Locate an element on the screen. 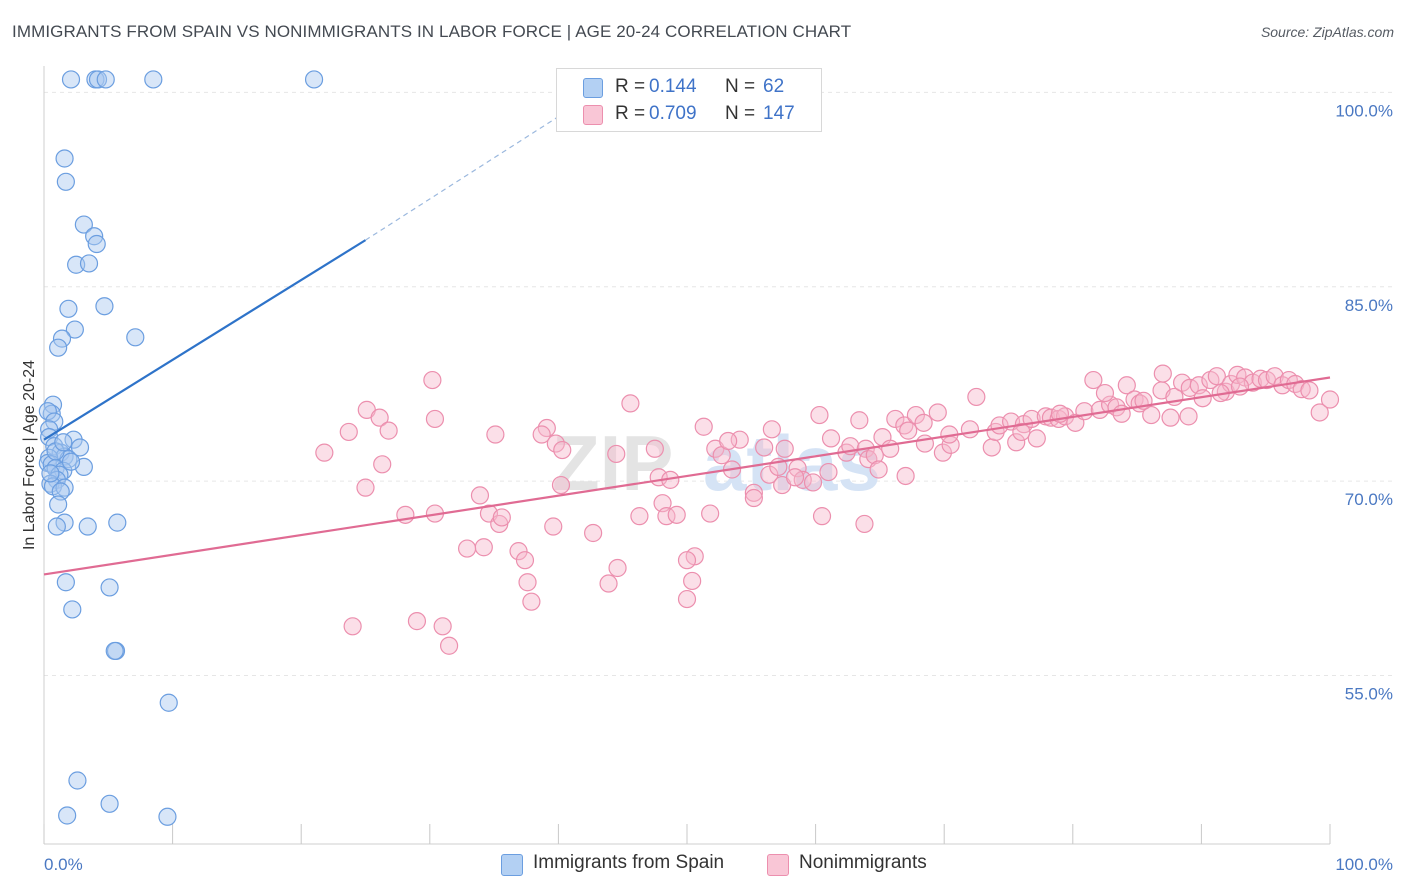 The width and height of the screenshot is (1406, 892). legend-row-spain: R = 0.144 N = 62 is located at coordinates (689, 87).